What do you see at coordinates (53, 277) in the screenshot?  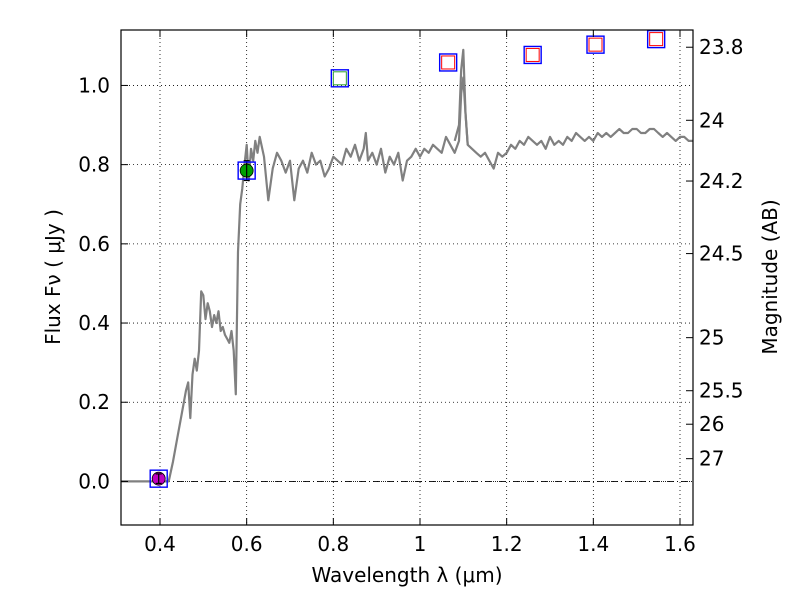 I see `y-axis-title-left: Flux Fν ( μJy )` at bounding box center [53, 277].